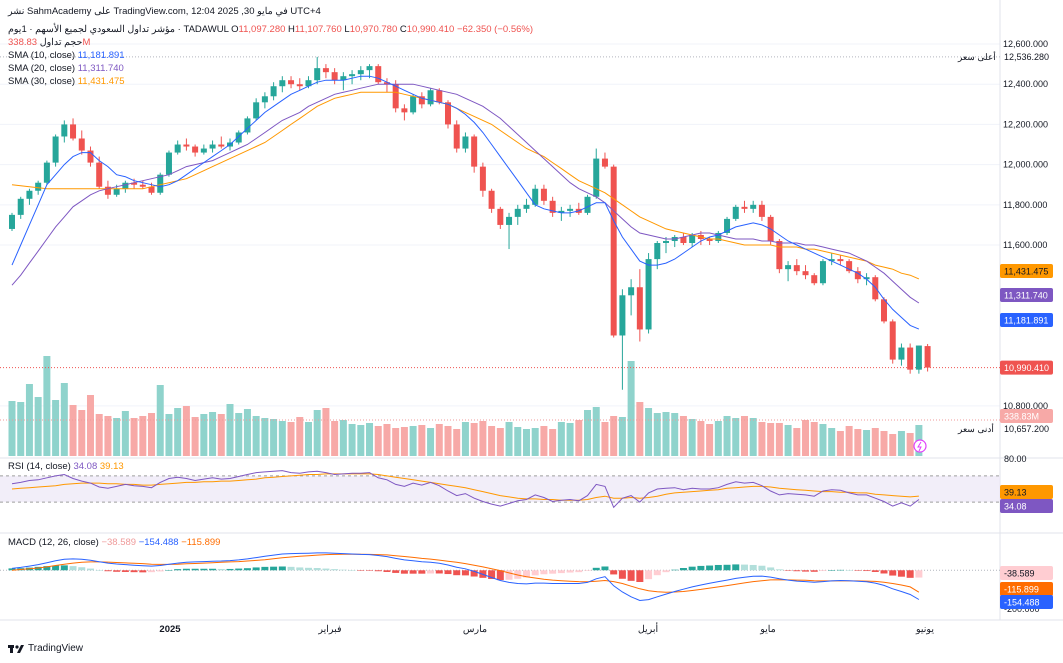  Describe the element at coordinates (170, 629) in the screenshot. I see `time-axis-label: 2025` at that location.